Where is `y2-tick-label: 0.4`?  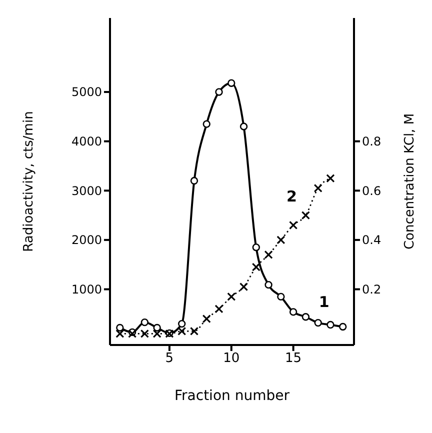 y2-tick-label: 0.4 is located at coordinates (372, 240).